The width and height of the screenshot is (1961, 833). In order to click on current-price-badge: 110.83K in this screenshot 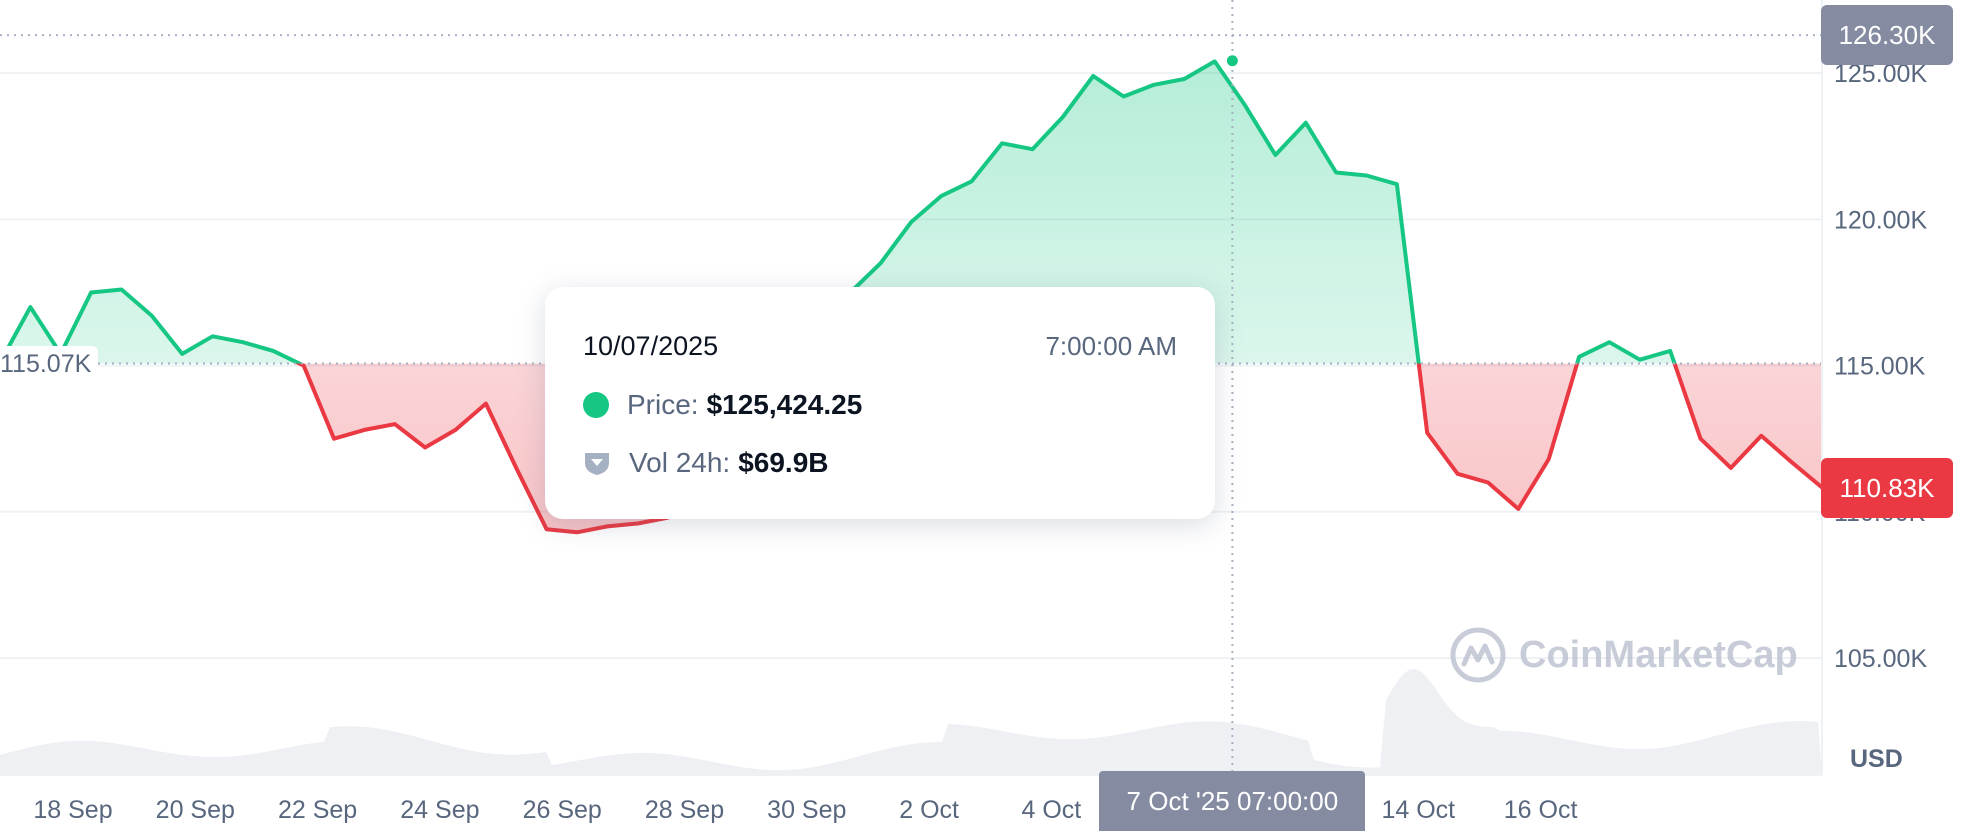, I will do `click(1887, 487)`.